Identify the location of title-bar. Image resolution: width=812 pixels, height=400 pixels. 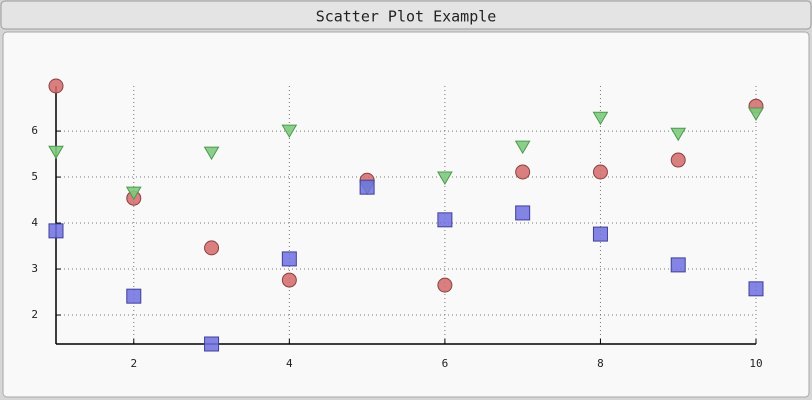
(406, 15).